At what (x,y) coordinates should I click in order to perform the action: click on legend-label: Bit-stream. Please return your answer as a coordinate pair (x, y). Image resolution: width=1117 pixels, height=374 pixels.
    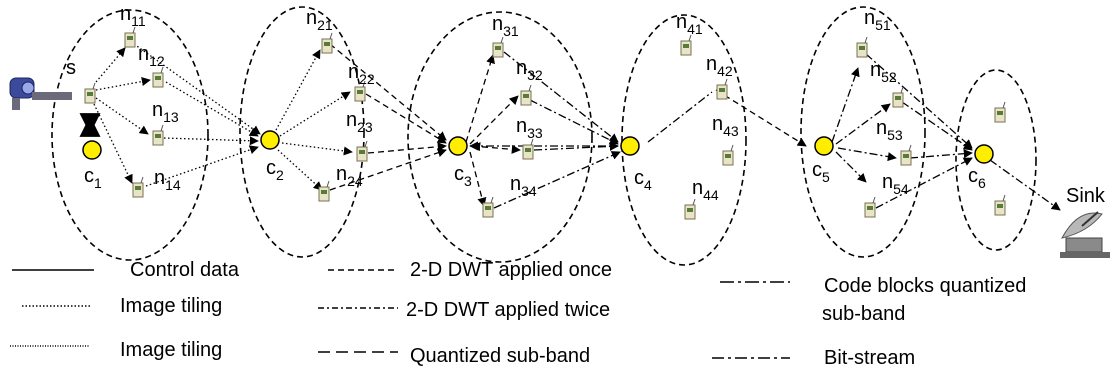
    Looking at the image, I should click on (869, 358).